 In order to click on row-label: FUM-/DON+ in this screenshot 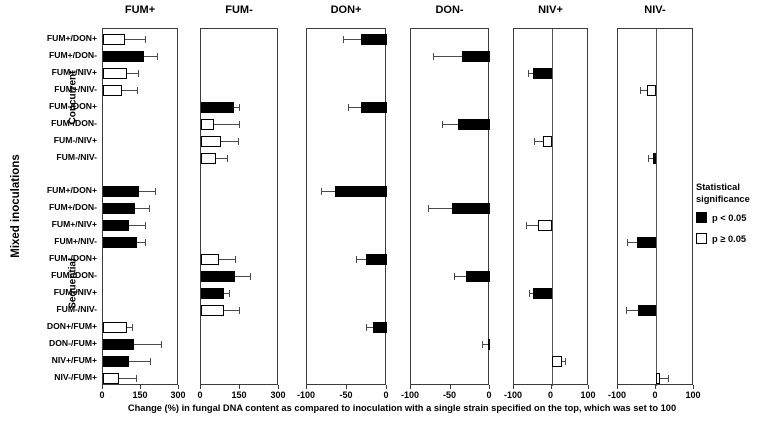, I will do `click(73, 258)`.